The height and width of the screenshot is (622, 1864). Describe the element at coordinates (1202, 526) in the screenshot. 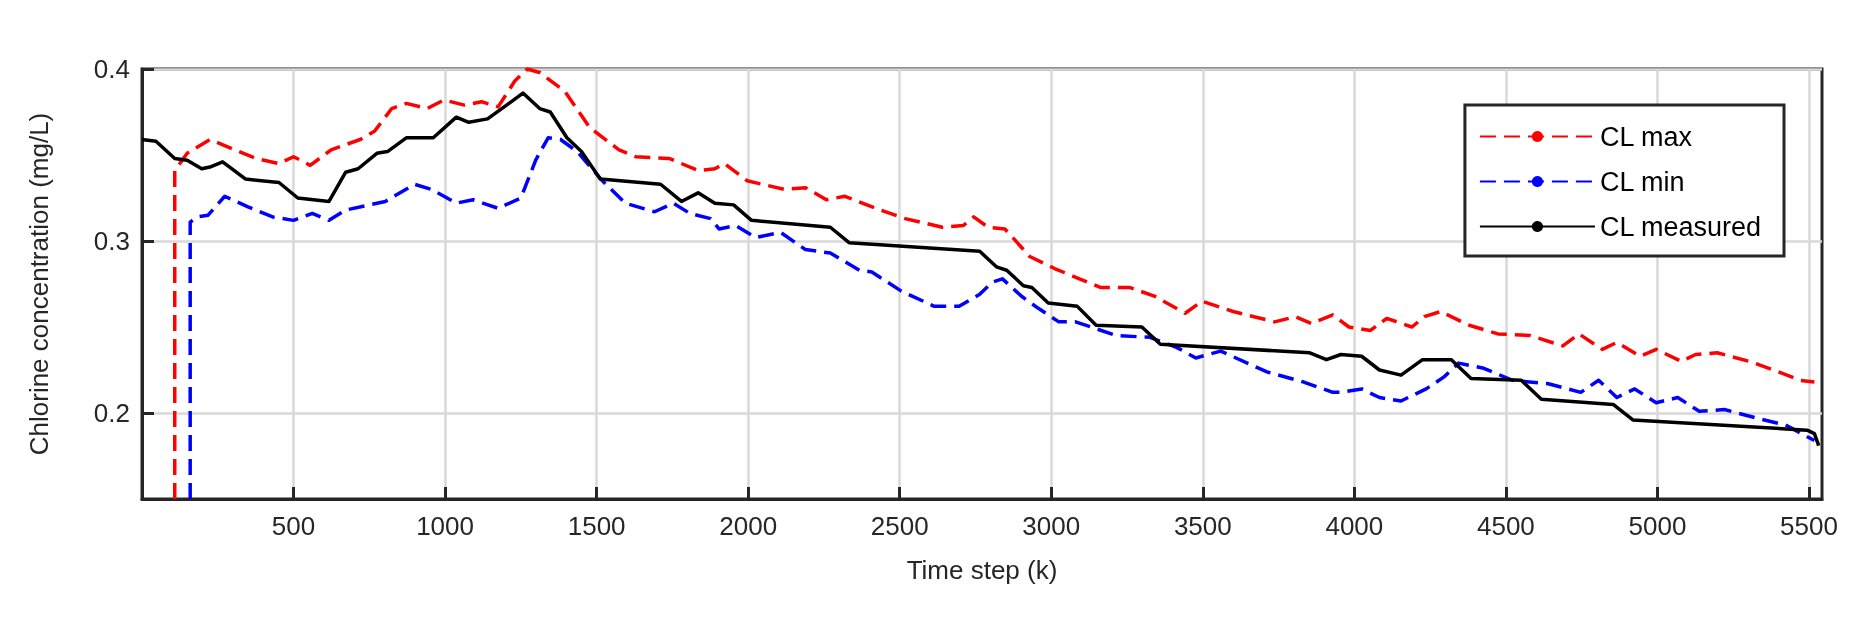

I see `x-tick-label: 3500` at that location.